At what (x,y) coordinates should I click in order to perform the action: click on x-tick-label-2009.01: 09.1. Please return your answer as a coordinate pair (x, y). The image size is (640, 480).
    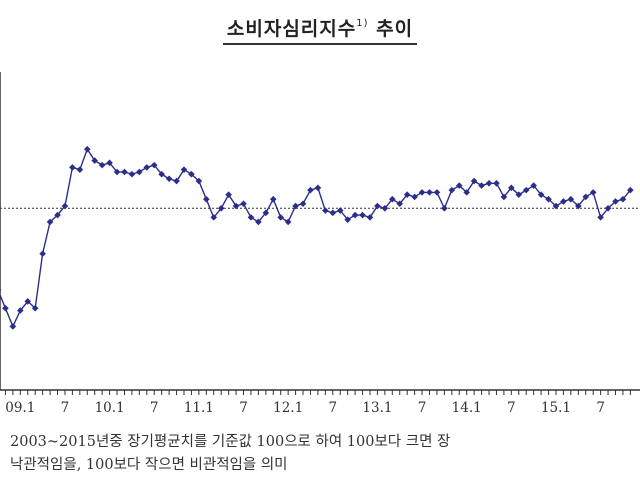
    Looking at the image, I should click on (20, 408).